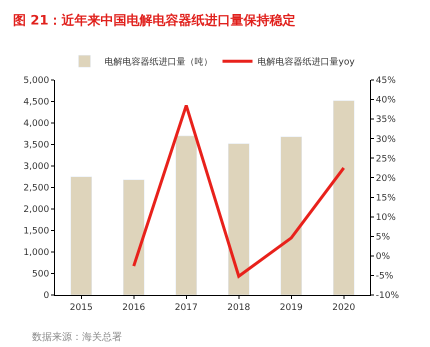  I want to click on y-tick-label: 5,000, so click(36, 81).